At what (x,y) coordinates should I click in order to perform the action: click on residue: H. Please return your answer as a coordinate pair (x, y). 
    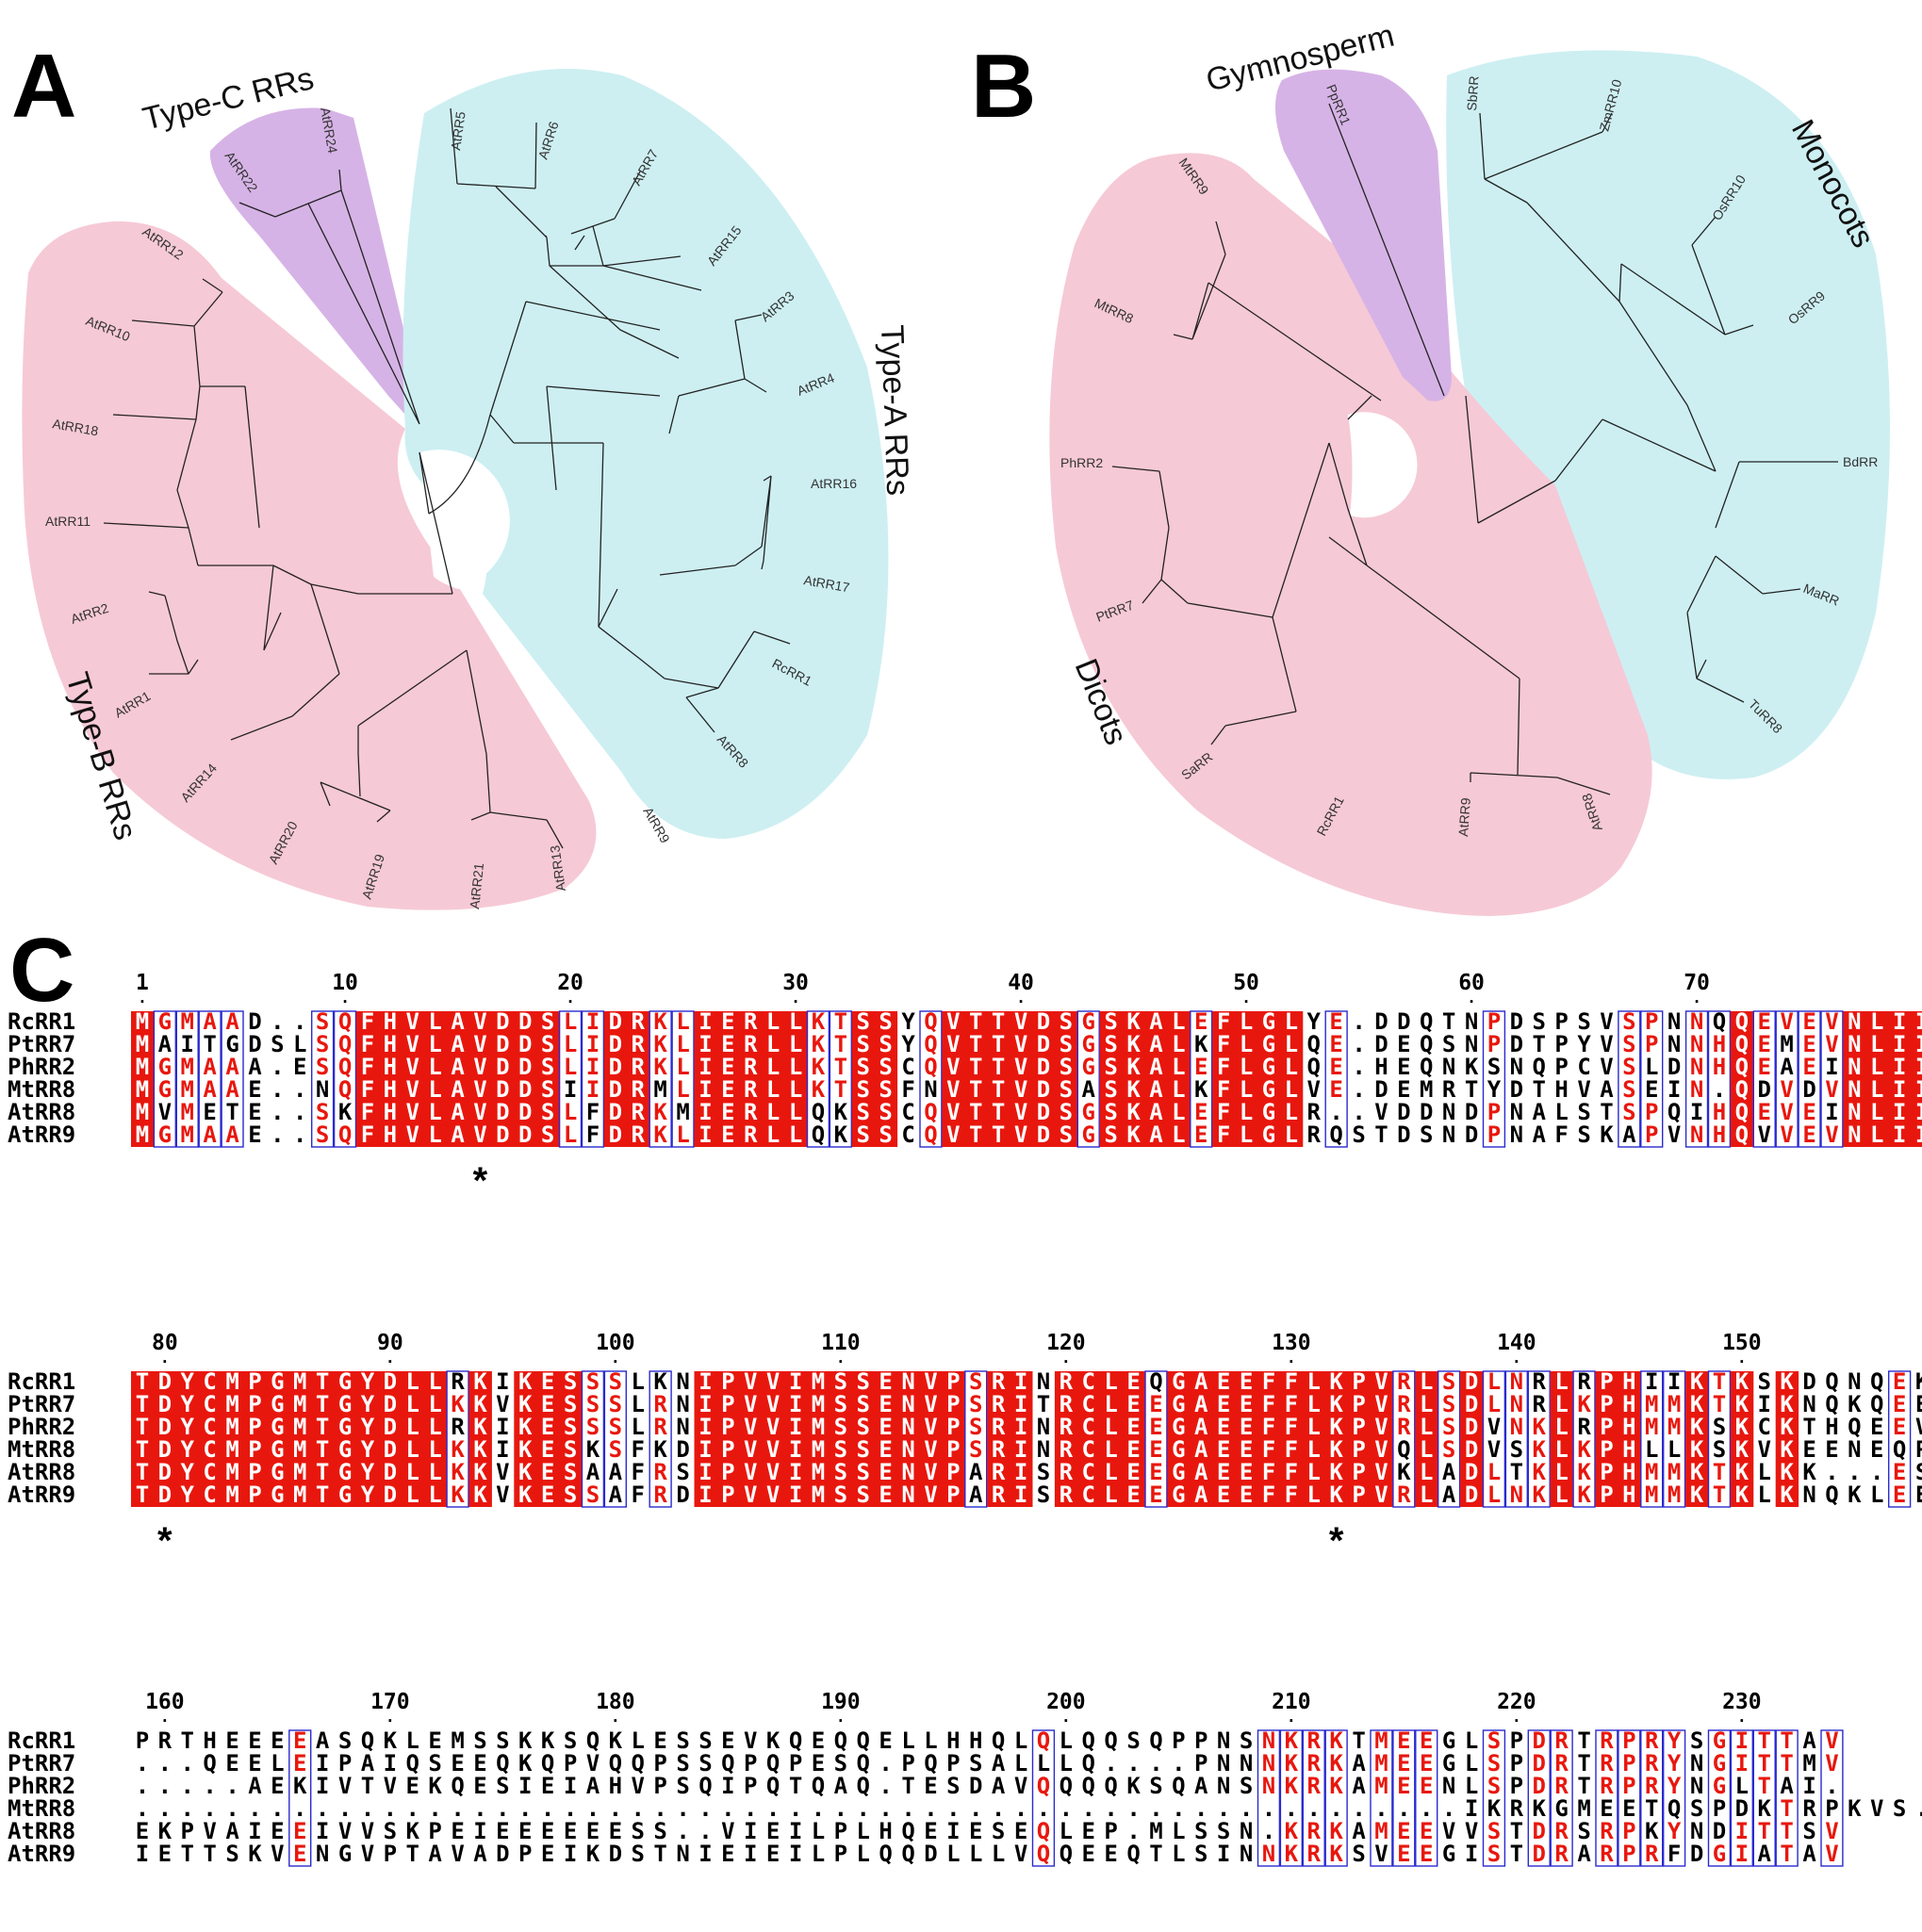
    Looking at the image, I should click on (1720, 1112).